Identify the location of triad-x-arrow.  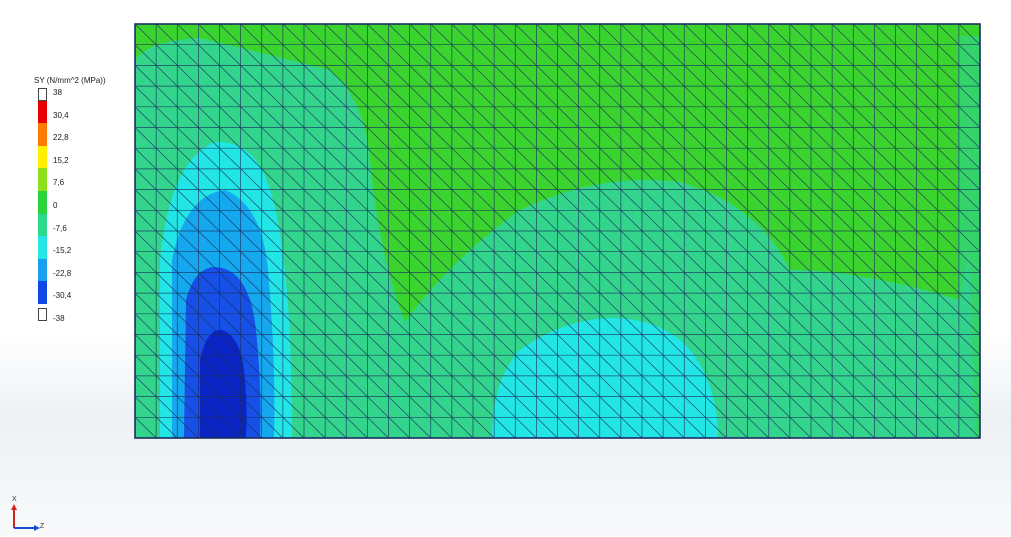
(14, 507).